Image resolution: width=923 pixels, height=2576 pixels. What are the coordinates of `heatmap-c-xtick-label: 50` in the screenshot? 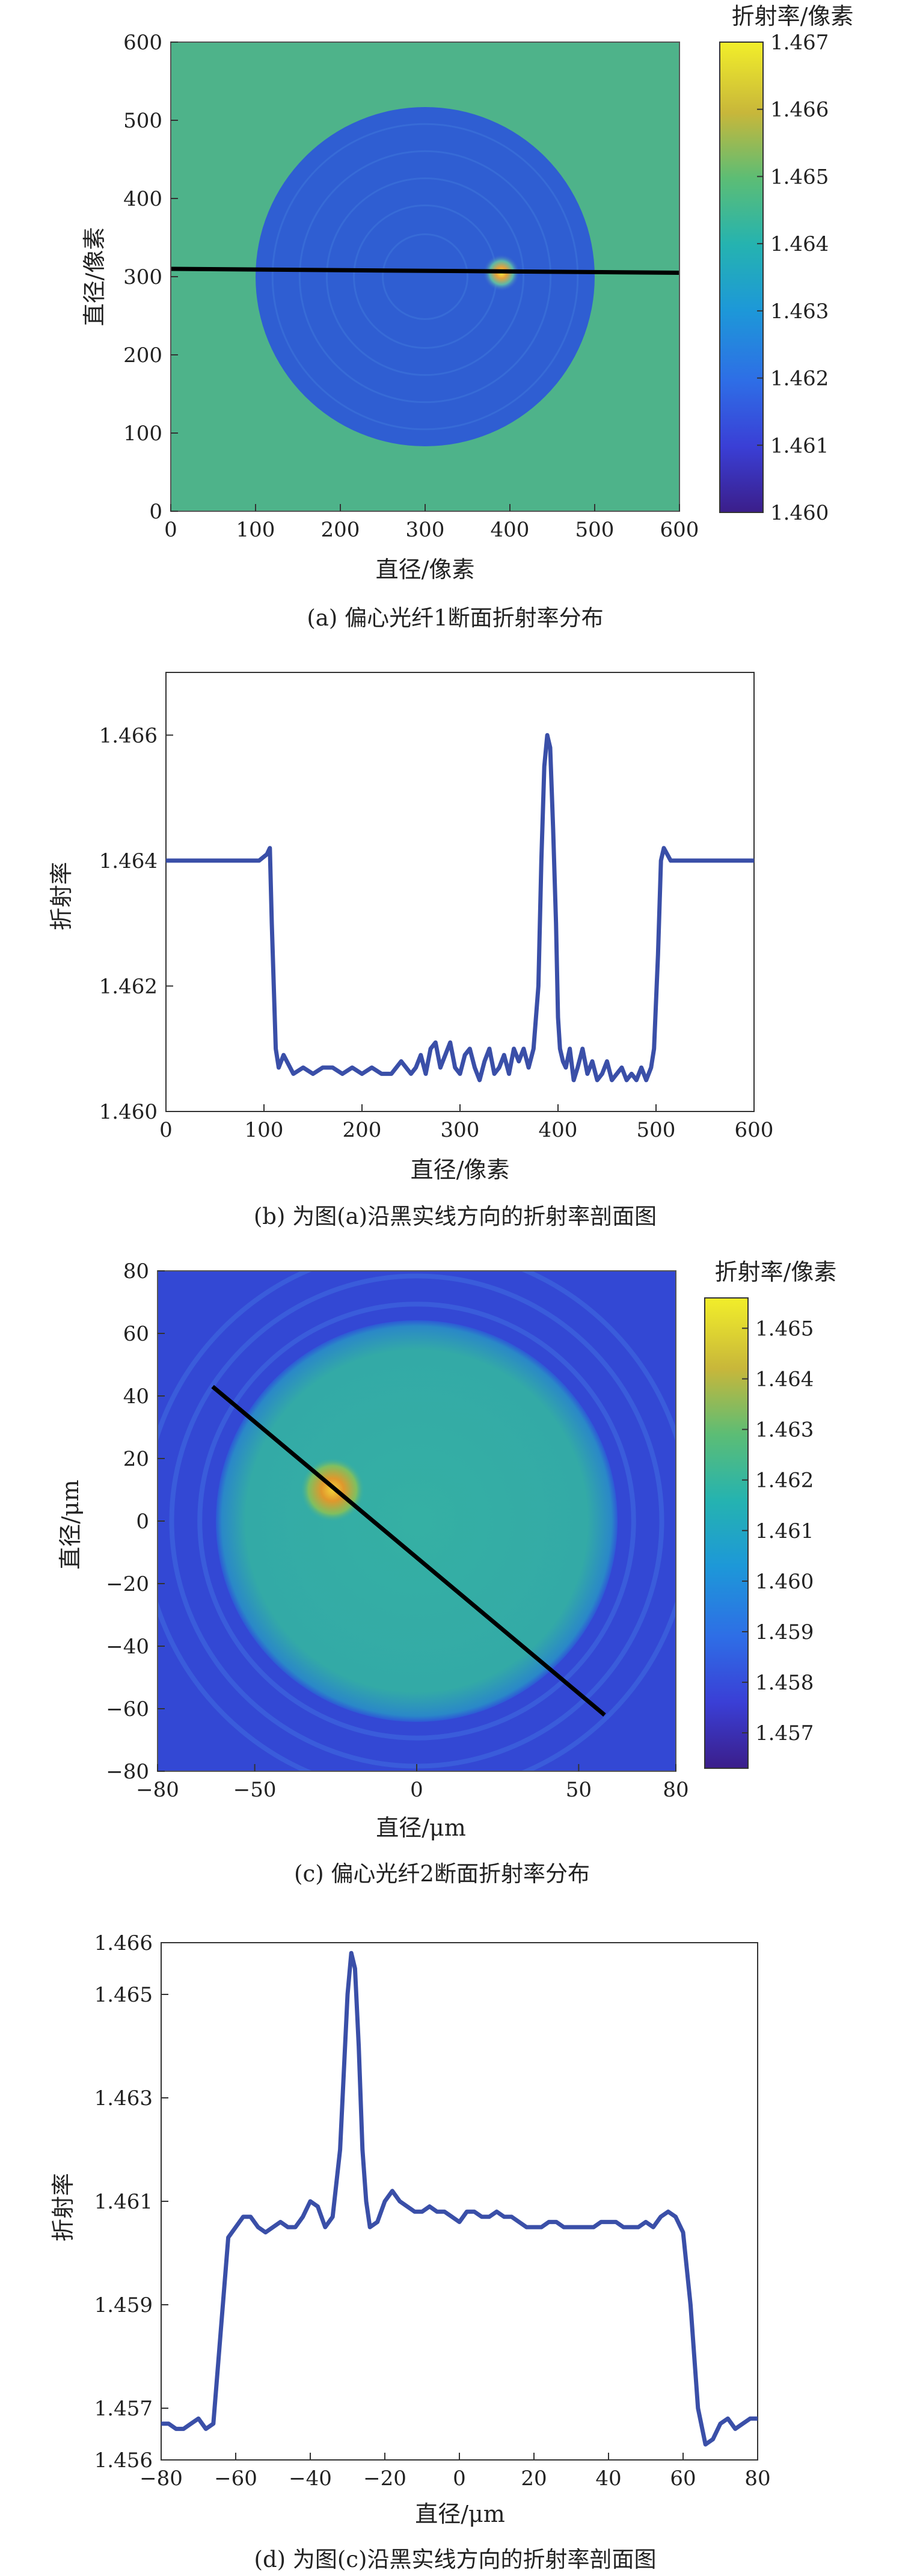 It's located at (579, 1790).